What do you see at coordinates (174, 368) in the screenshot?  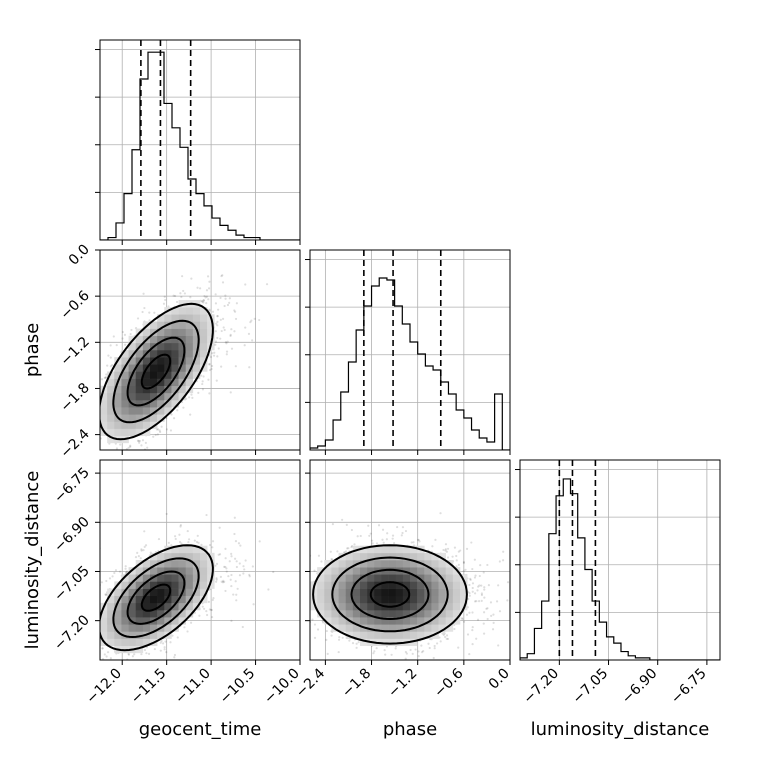 I see `joint-panel-geocent_time-phase` at bounding box center [174, 368].